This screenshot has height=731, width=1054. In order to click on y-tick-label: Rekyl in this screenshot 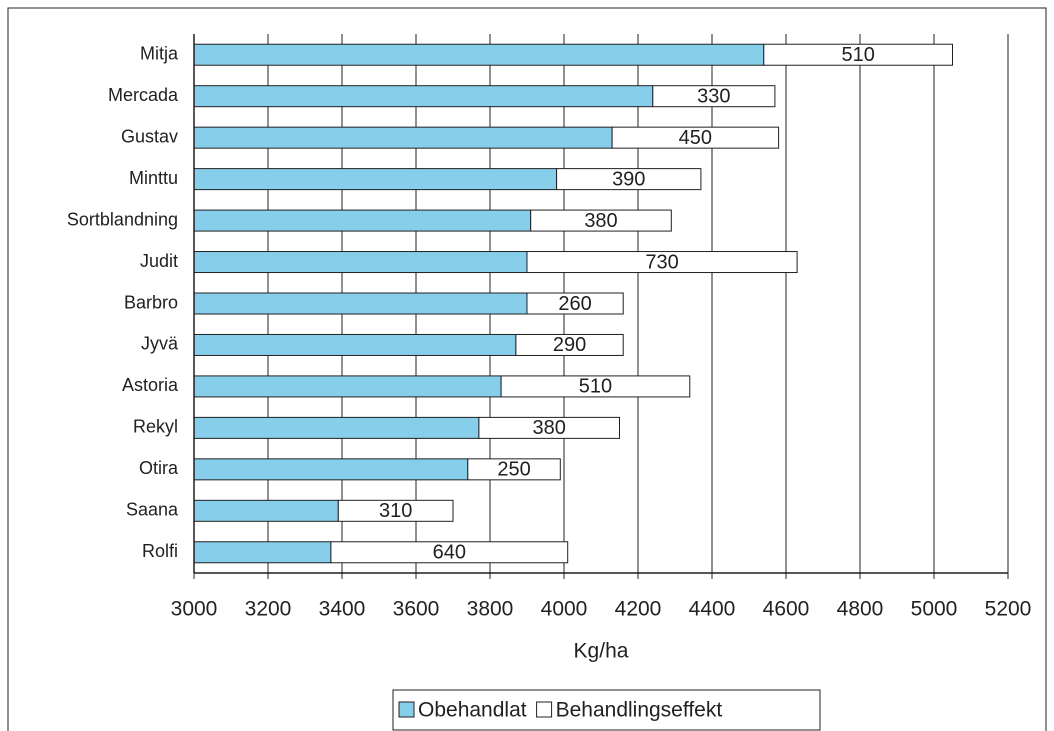, I will do `click(155, 427)`.